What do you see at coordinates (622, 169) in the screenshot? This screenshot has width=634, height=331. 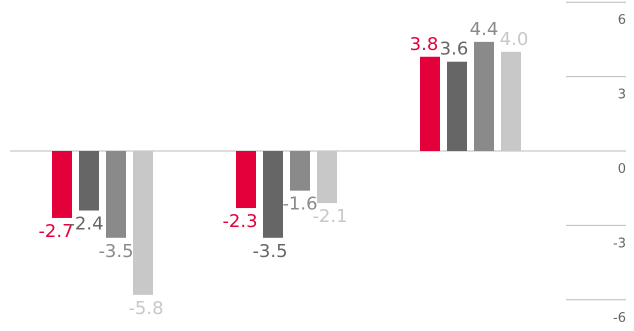 I see `y-tick-label: 0` at bounding box center [622, 169].